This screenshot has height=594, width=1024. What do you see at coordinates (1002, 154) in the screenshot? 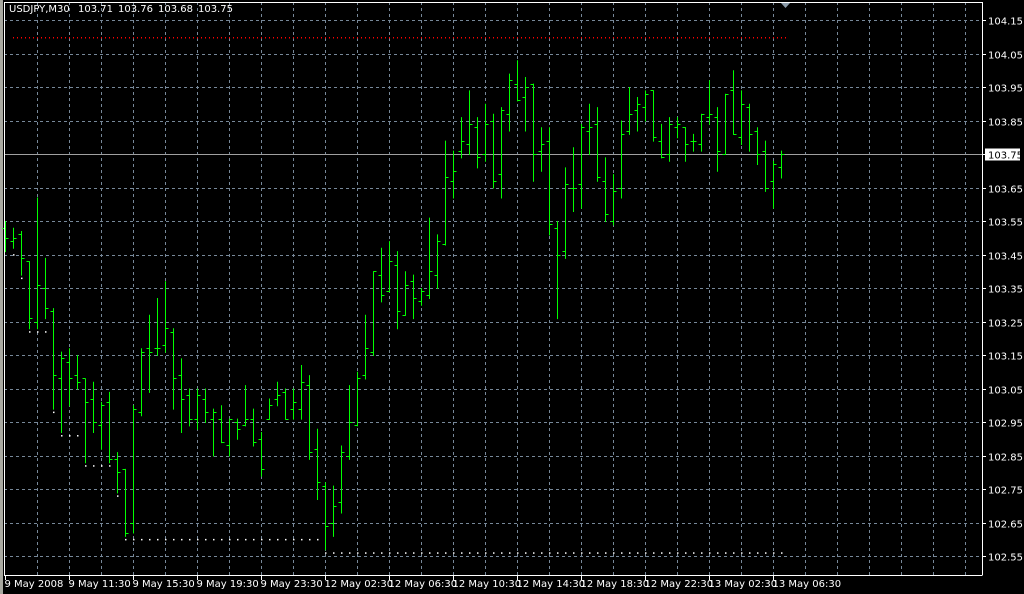
I see `current-price-box` at bounding box center [1002, 154].